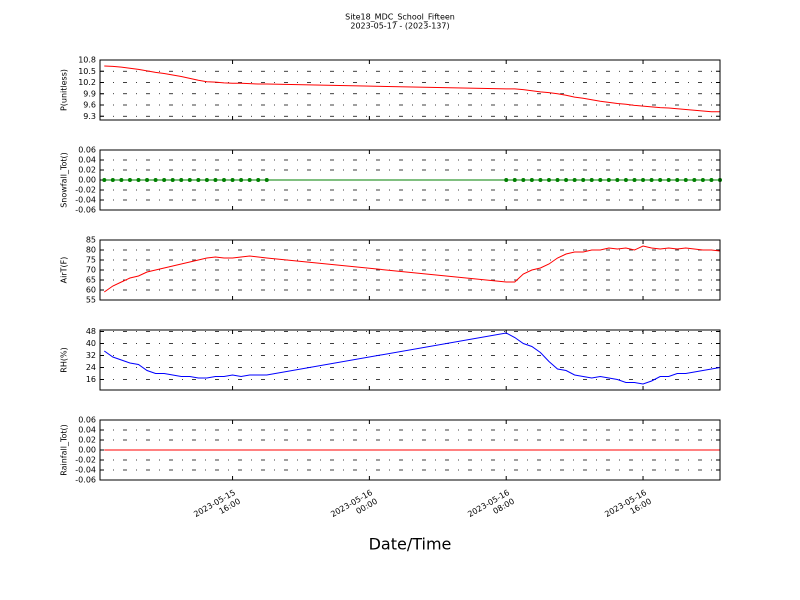 The image size is (800, 600). What do you see at coordinates (89, 105) in the screenshot?
I see `y-tick-label: 9.6` at bounding box center [89, 105].